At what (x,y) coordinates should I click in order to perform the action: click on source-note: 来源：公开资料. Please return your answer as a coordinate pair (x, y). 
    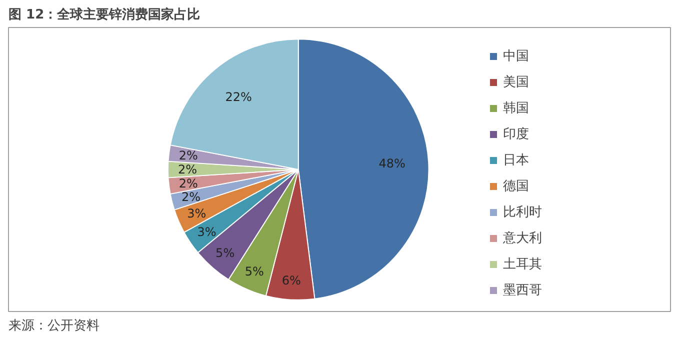
    Looking at the image, I should click on (54, 326).